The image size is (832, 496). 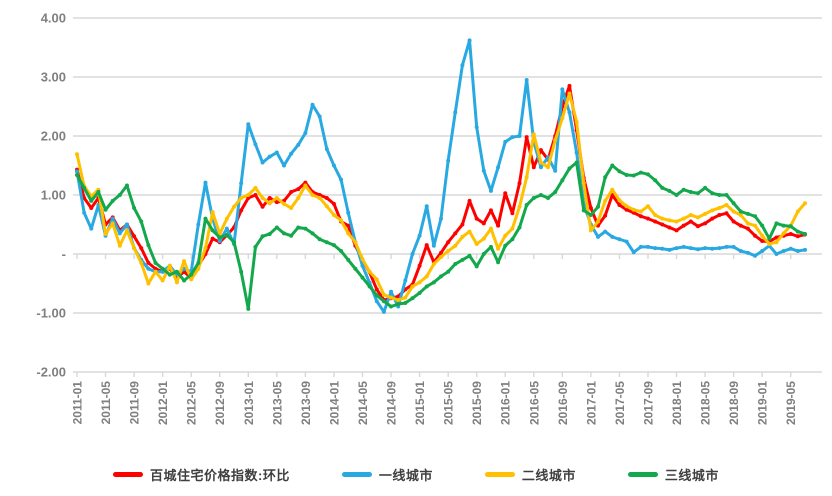 What do you see at coordinates (201, 474) in the screenshot?
I see `legend-item-0: 百城住宅价格指数:环比` at bounding box center [201, 474].